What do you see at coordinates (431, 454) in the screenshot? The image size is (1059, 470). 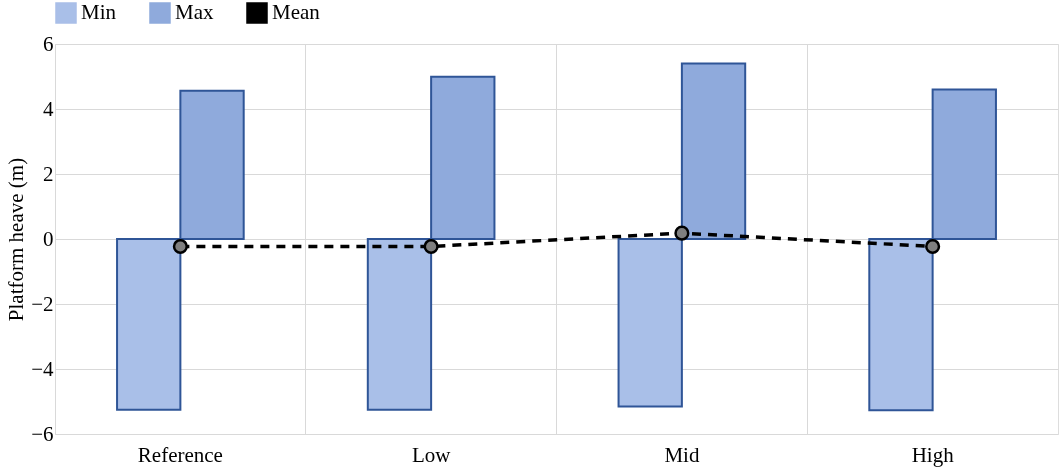 I see `x-tick-label: Low` at bounding box center [431, 454].